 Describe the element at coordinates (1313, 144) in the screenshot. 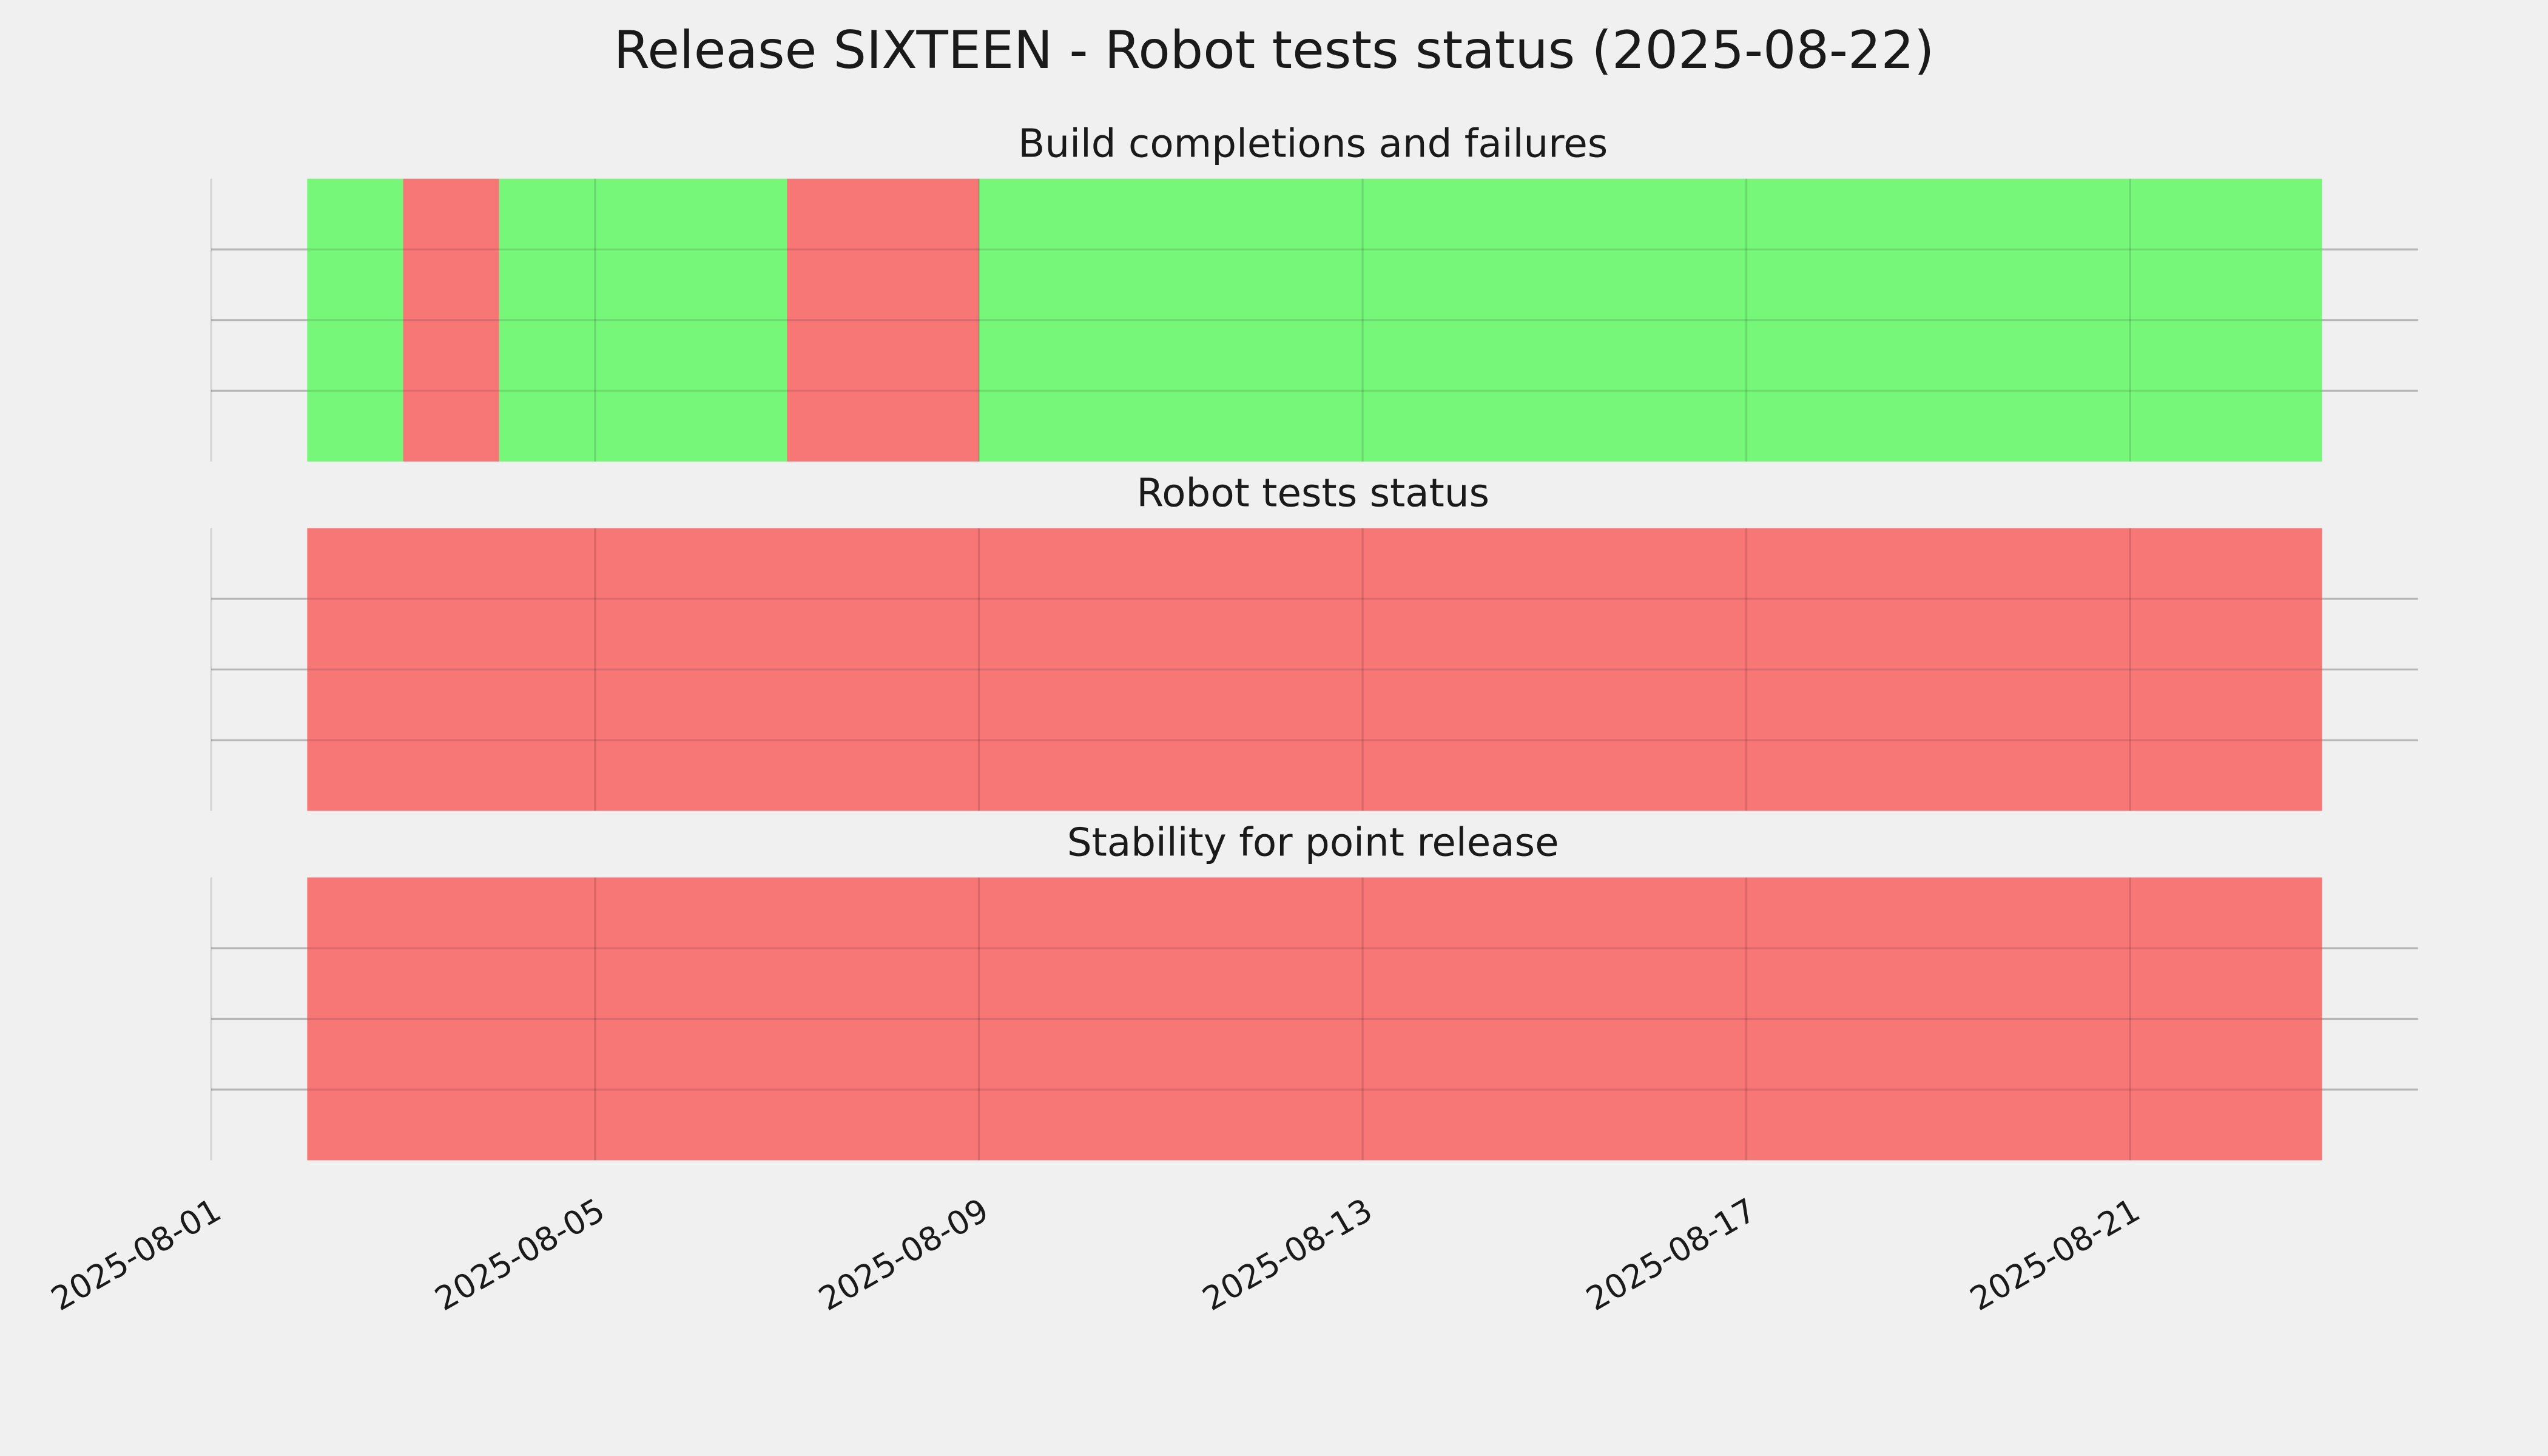

I see `panel-title: Build completions and failures` at that location.